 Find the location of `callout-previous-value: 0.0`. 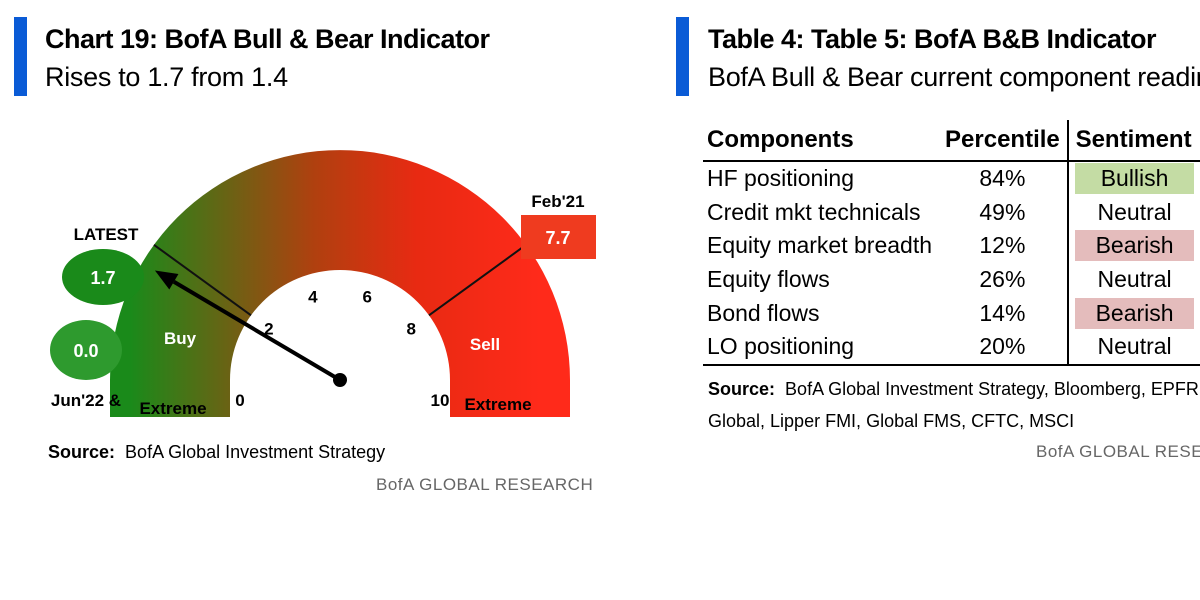

callout-previous-value: 0.0 is located at coordinates (85, 351).